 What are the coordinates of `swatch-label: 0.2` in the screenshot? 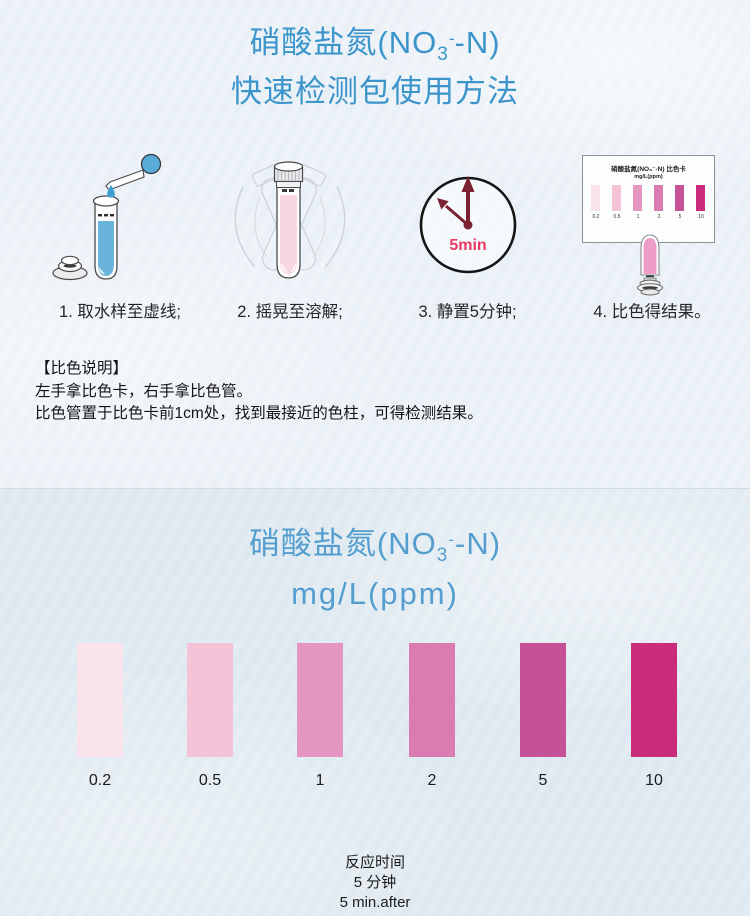 It's located at (100, 780).